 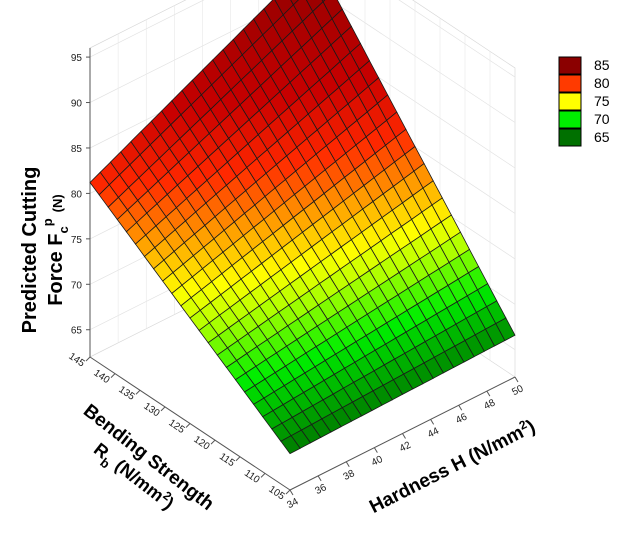 I want to click on z-axis-title: Predicted Cutting Force Fcp (N), so click(x=45, y=250).